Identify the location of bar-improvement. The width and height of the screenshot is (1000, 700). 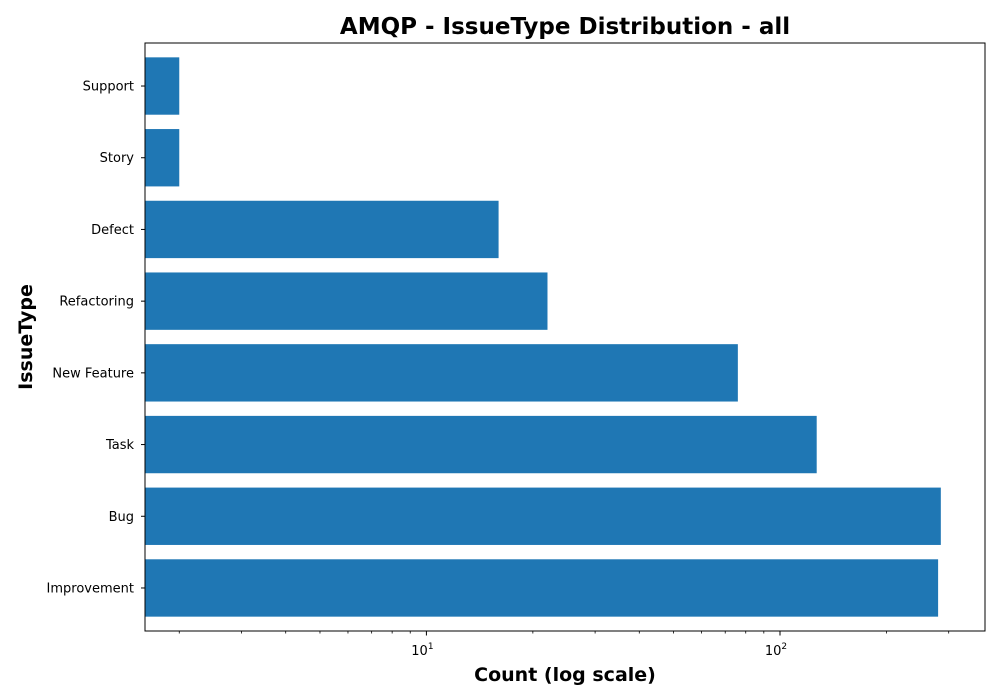
(542, 588).